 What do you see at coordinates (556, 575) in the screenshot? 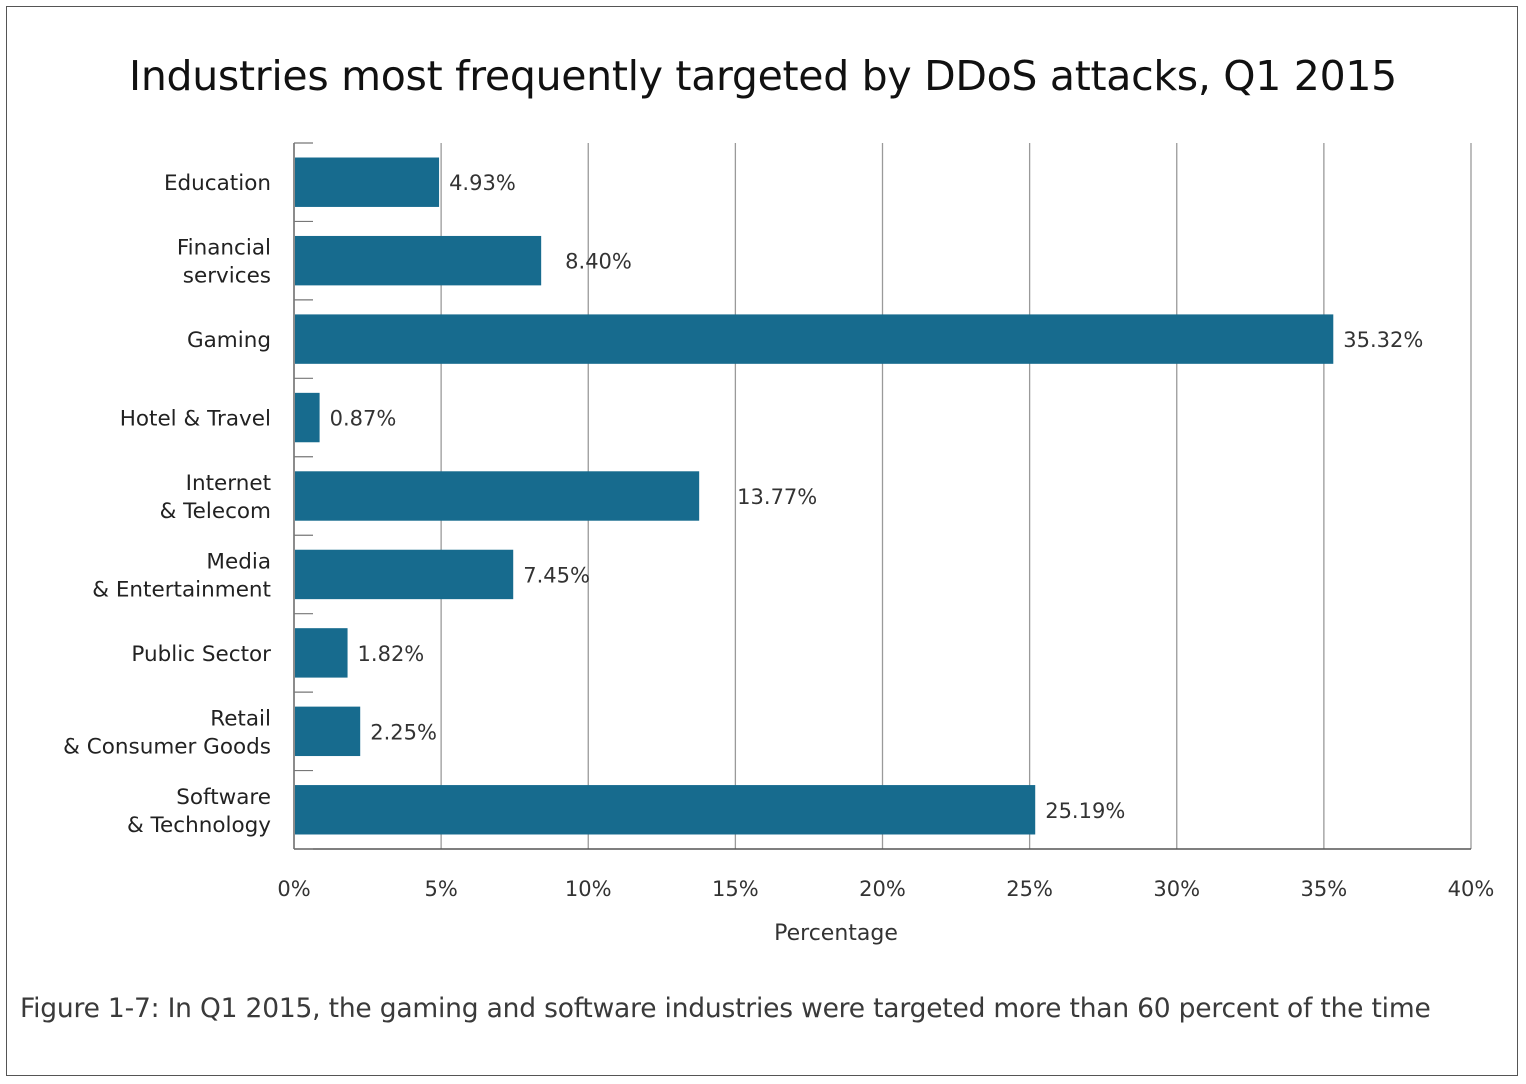
I see `value-label: 7.45%` at bounding box center [556, 575].